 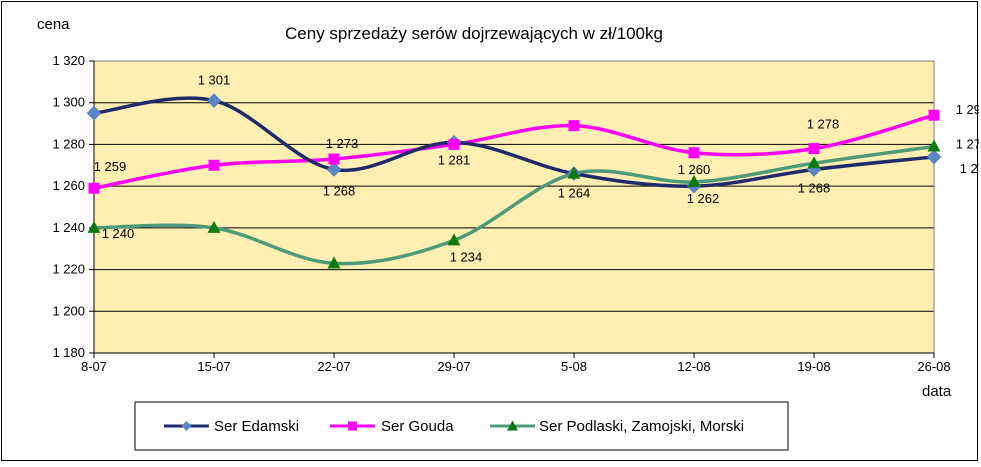 I want to click on x-tick-label: 15-07, so click(x=213, y=366).